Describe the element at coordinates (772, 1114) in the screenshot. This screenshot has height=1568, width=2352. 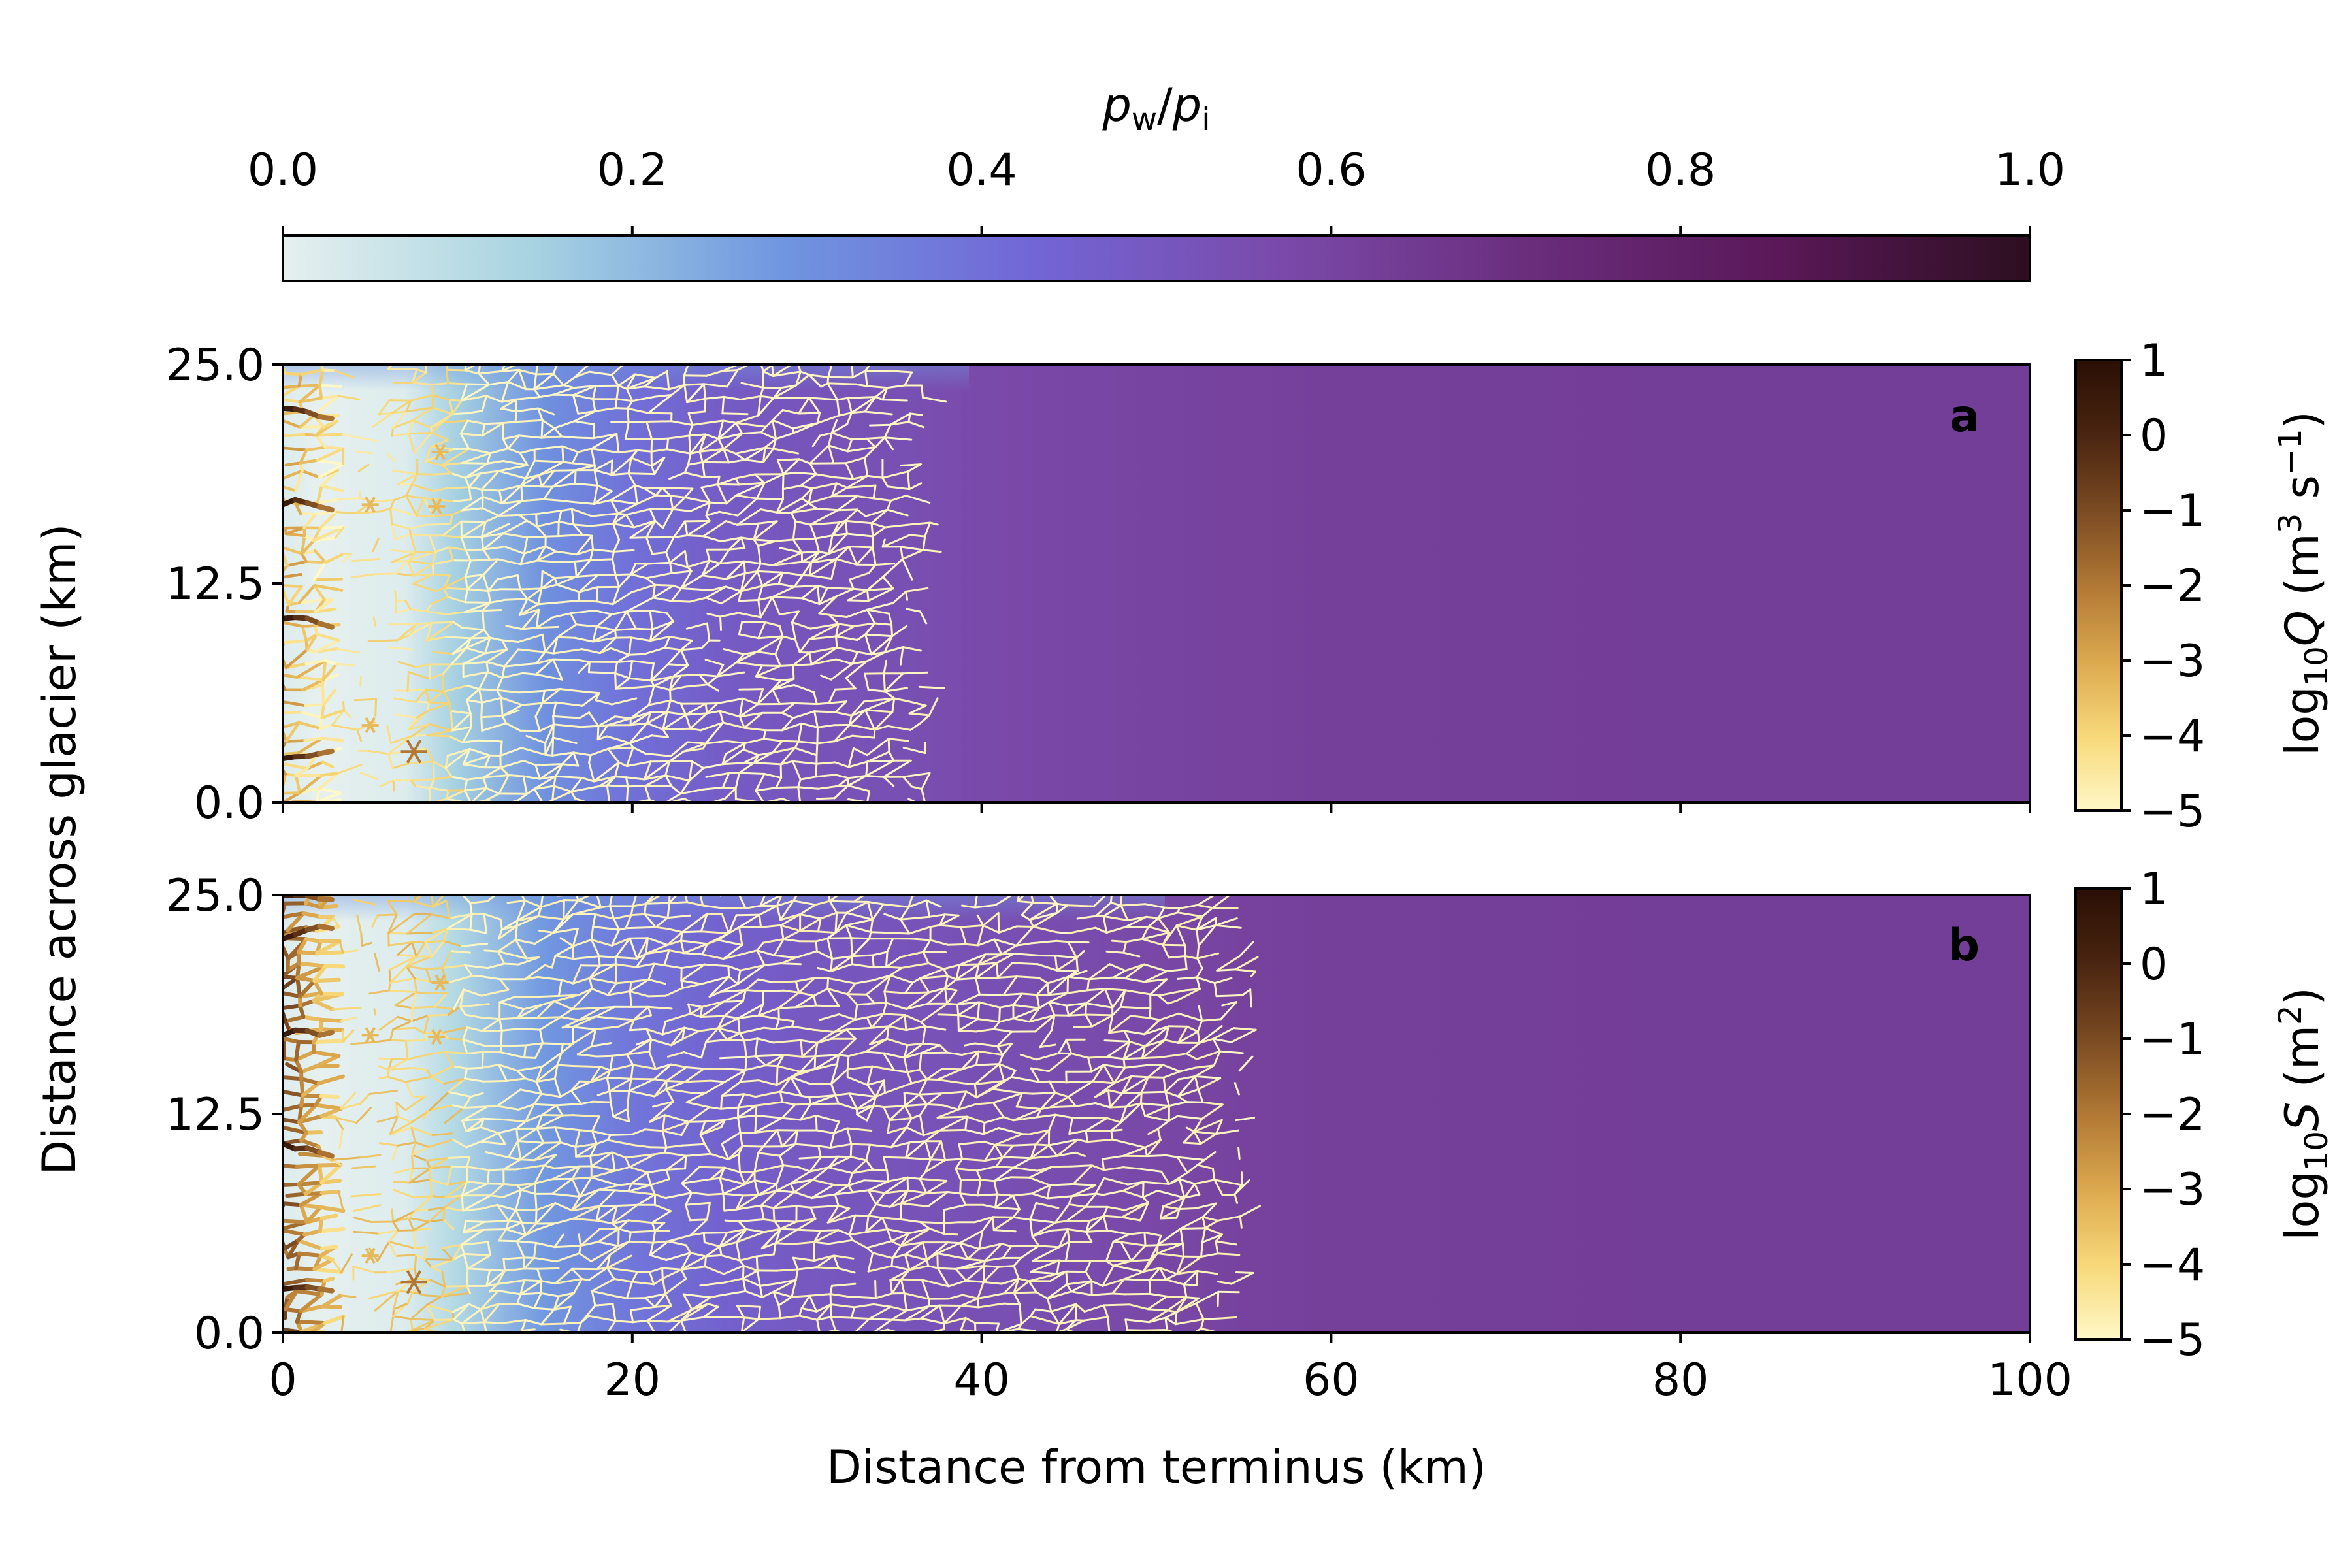
I see `panel-b-channel-network` at that location.